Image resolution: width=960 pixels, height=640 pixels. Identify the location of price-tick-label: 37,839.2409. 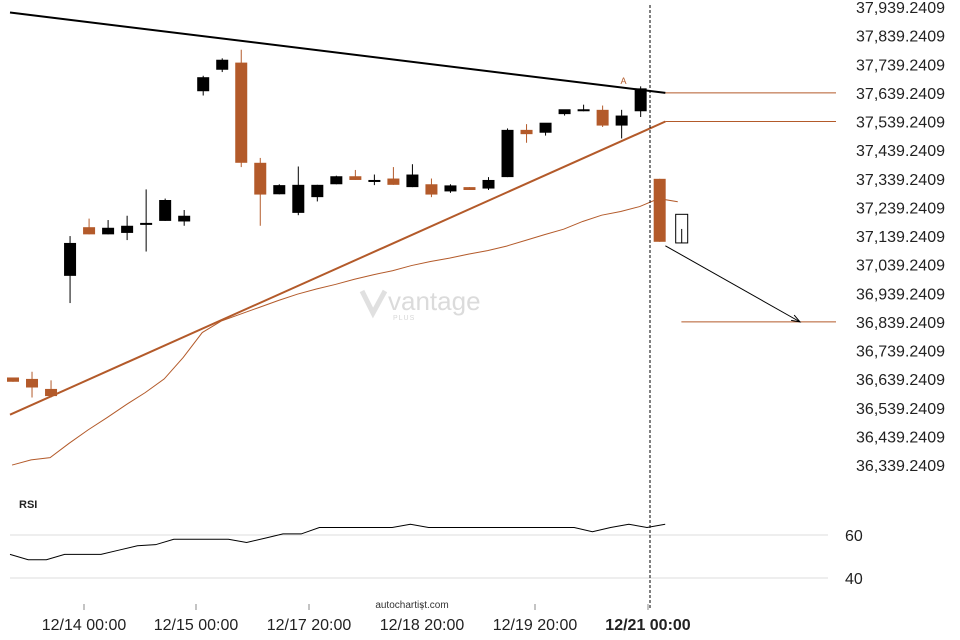
(900, 37).